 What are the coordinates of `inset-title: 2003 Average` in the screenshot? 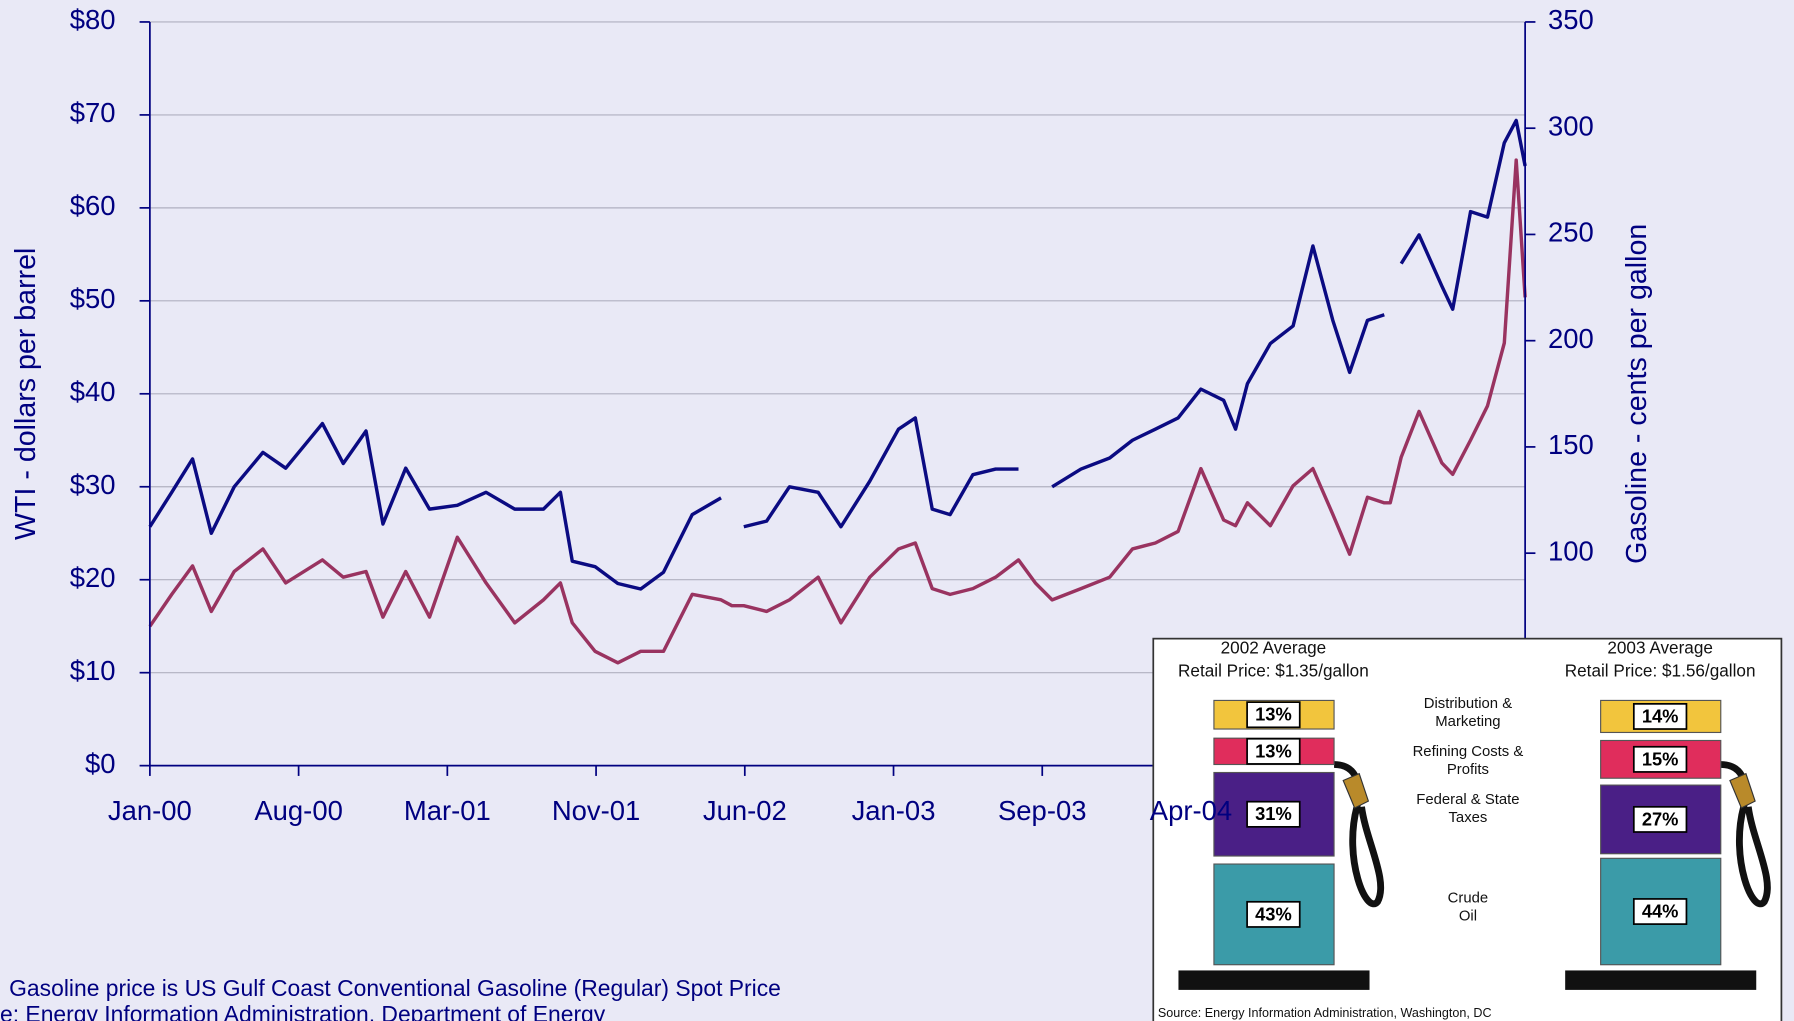 It's located at (1660, 647).